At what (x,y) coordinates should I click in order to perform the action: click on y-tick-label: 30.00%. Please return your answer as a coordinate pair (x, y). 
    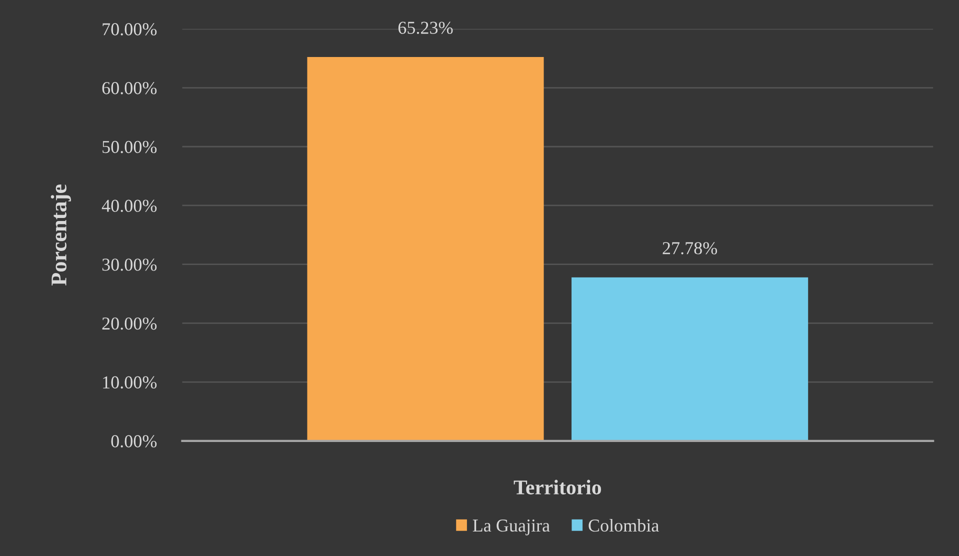
    Looking at the image, I should click on (129, 264).